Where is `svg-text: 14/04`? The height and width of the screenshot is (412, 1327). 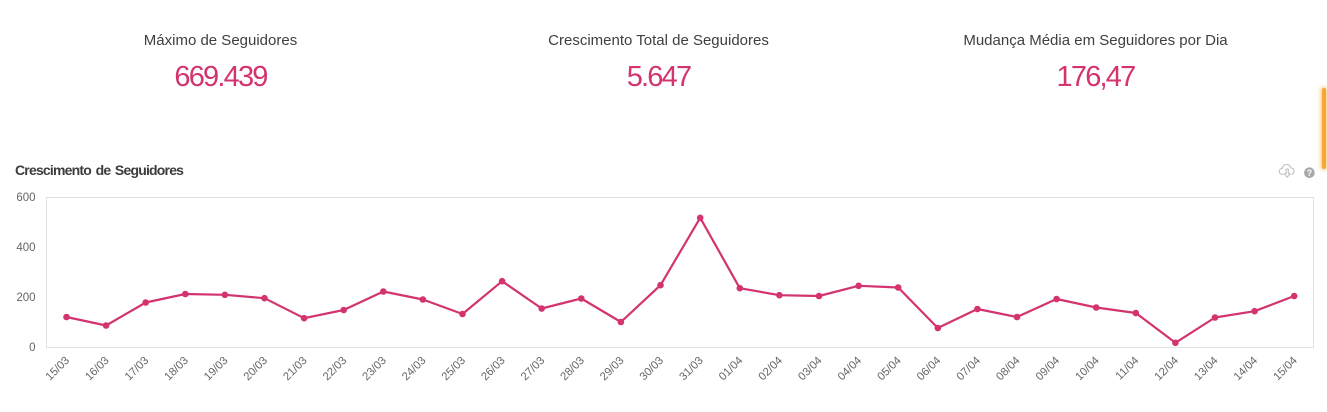
svg-text: 14/04 is located at coordinates (1246, 369).